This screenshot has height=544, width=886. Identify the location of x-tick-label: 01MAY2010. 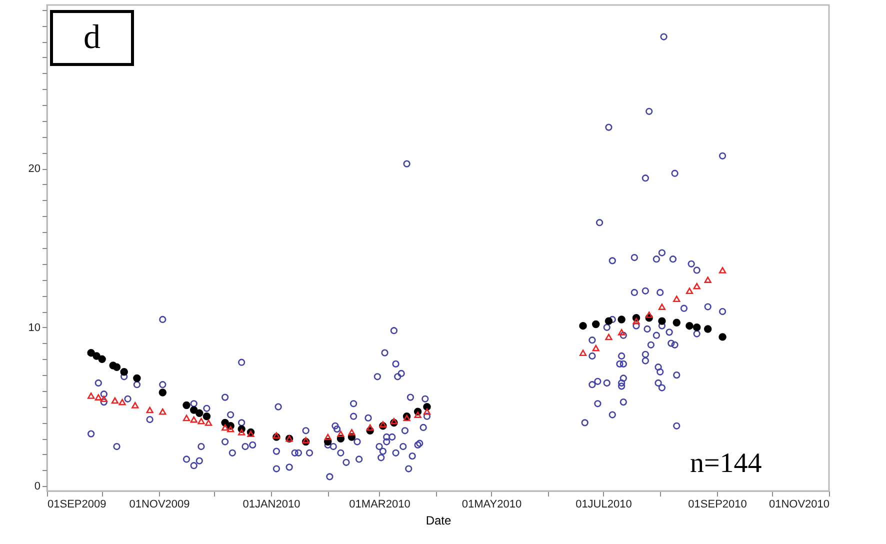
(492, 504).